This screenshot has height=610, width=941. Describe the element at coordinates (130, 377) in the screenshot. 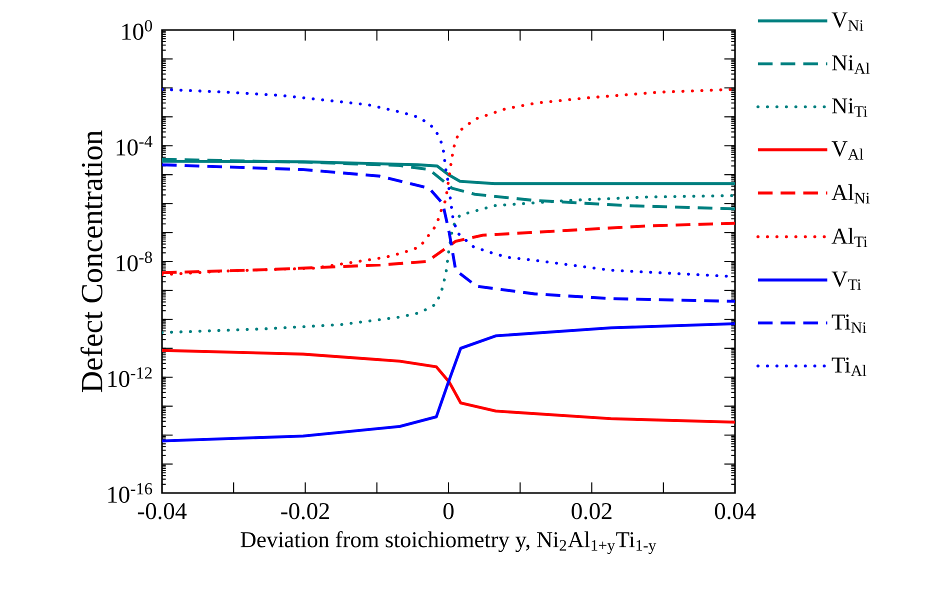

I see `y-tick-label: 10$^{-12}$` at that location.